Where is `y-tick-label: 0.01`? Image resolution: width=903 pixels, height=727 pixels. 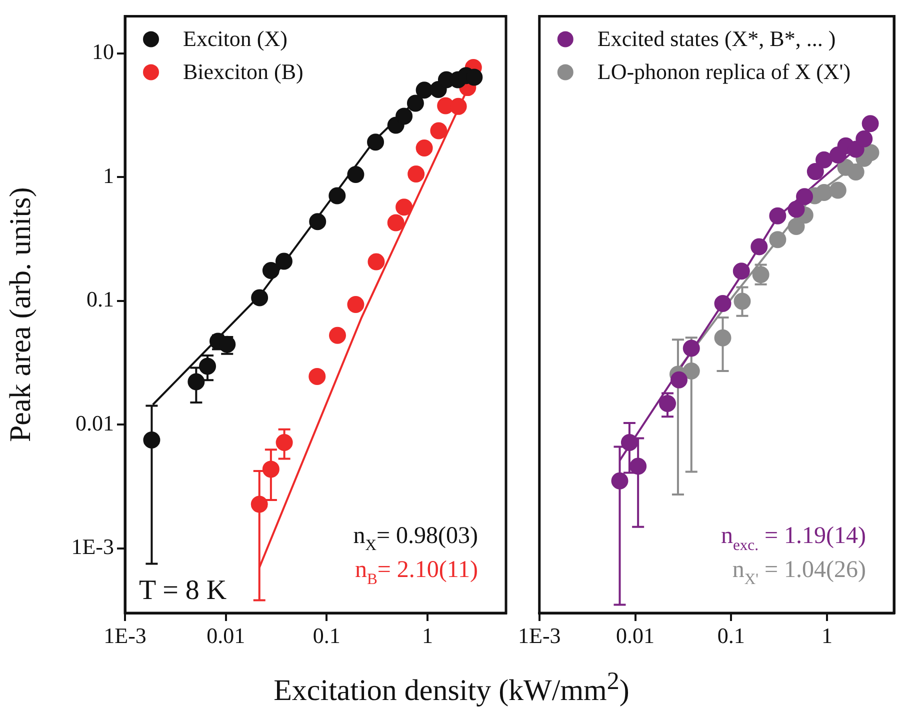 y-tick-label: 0.01 is located at coordinates (95, 423).